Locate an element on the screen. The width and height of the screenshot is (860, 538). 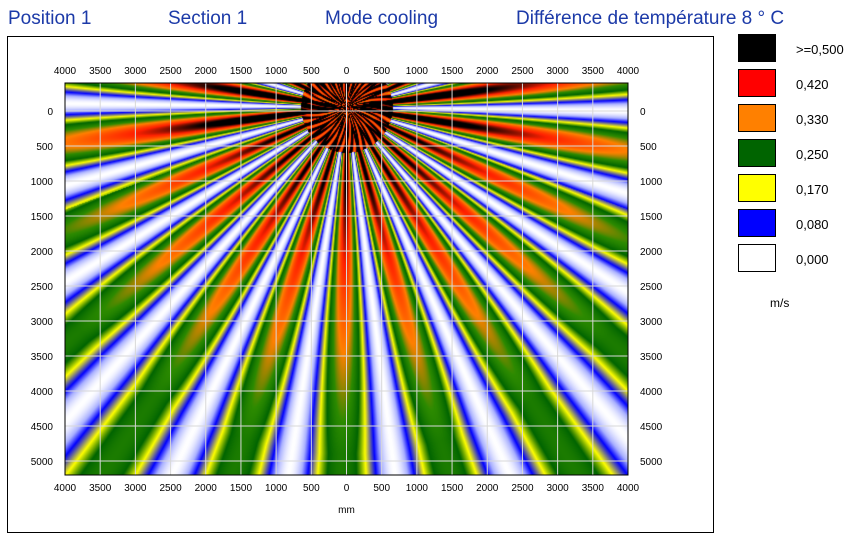
legend-item: 0,080 is located at coordinates (793, 224).